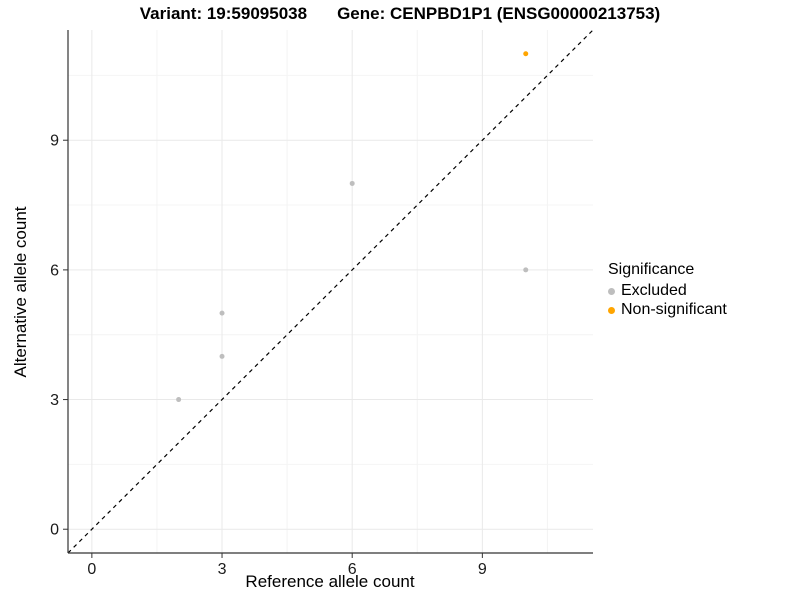 Image resolution: width=800 pixels, height=600 pixels. What do you see at coordinates (352, 569) in the screenshot?
I see `x-tick-label-6: 6` at bounding box center [352, 569].